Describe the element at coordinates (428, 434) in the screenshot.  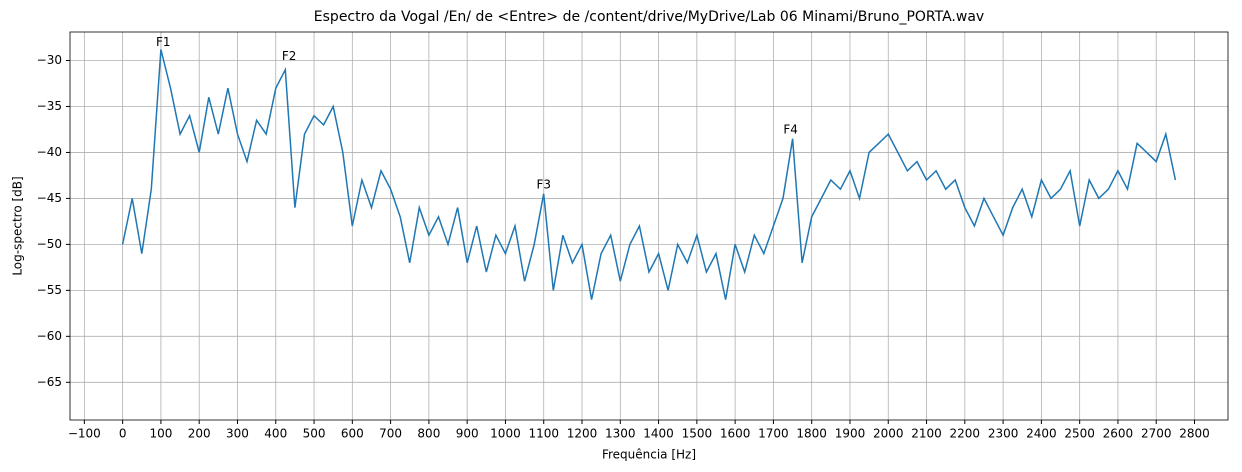
I see `x-tick-label: 800` at that location.